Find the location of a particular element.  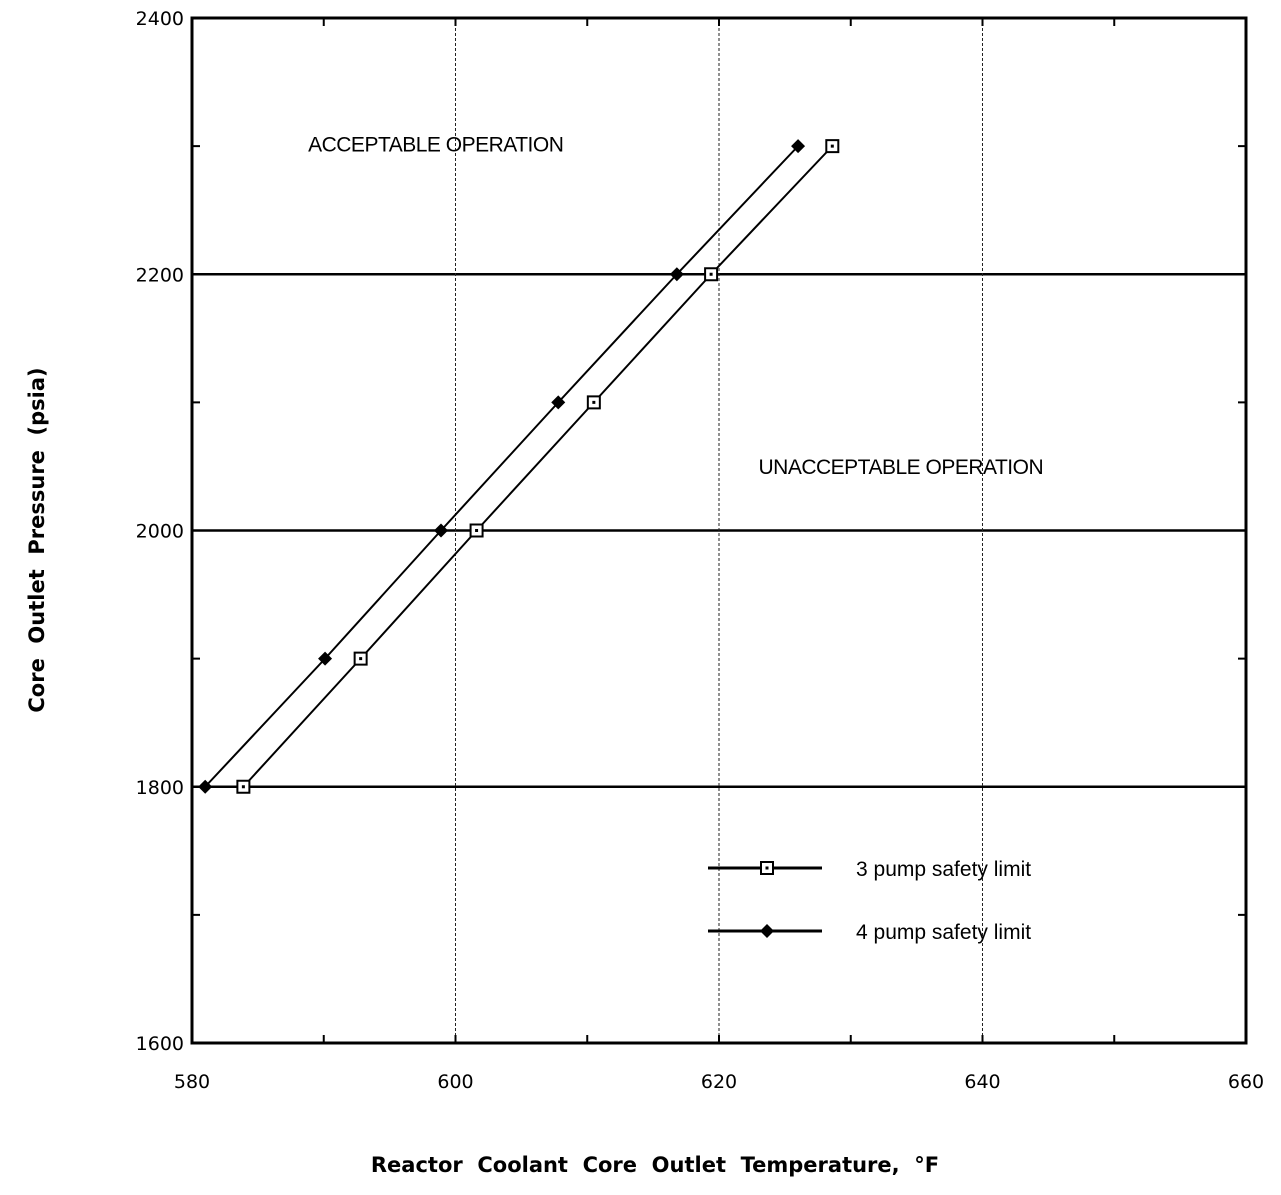

legend-label-1: 3 pump safety limit is located at coordinates (943, 869).